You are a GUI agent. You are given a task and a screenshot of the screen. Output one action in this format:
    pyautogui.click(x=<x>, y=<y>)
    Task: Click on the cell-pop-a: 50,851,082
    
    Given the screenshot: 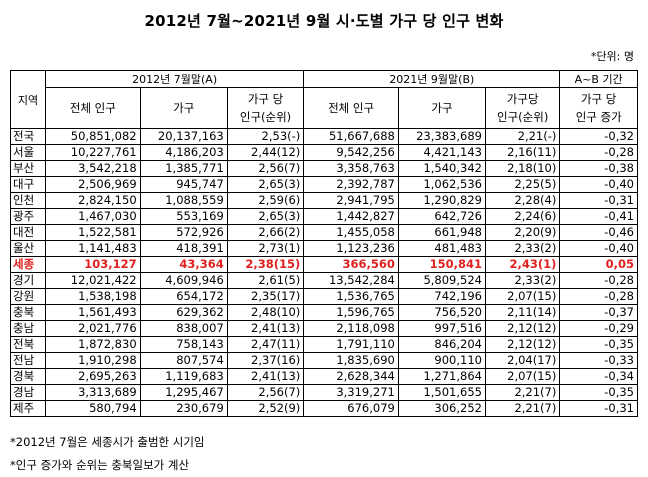 What is the action you would take?
    pyautogui.click(x=93, y=136)
    